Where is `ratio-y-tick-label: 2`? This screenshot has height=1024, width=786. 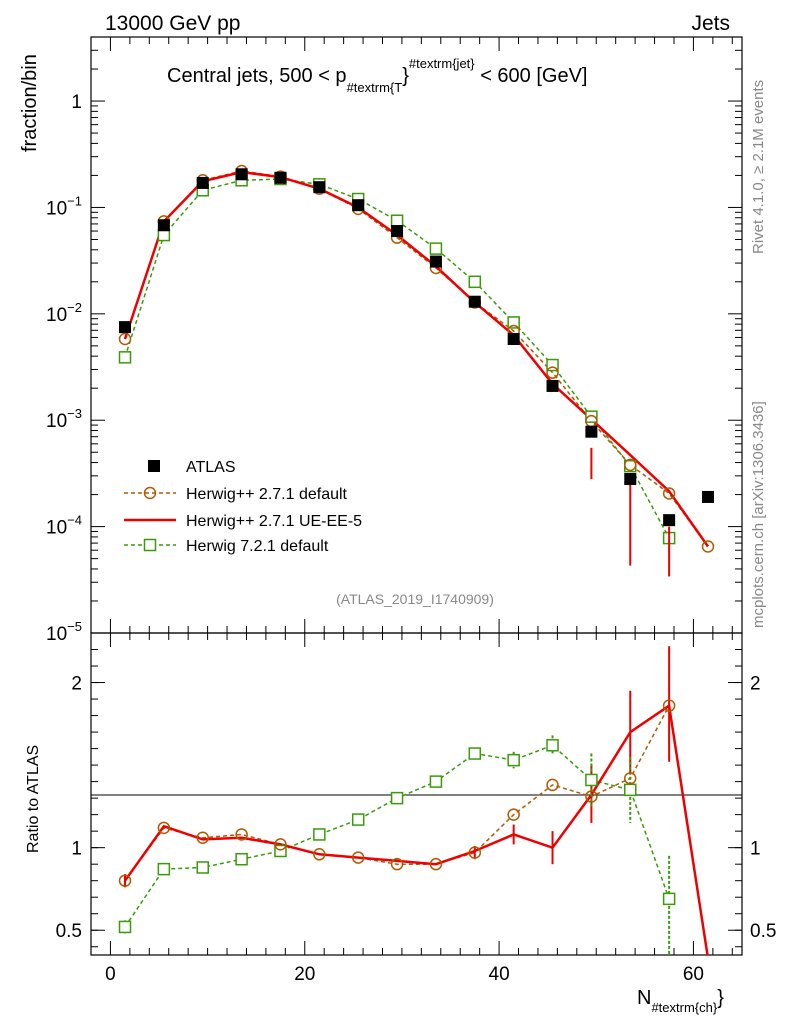
ratio-y-tick-label: 2 is located at coordinates (76, 684).